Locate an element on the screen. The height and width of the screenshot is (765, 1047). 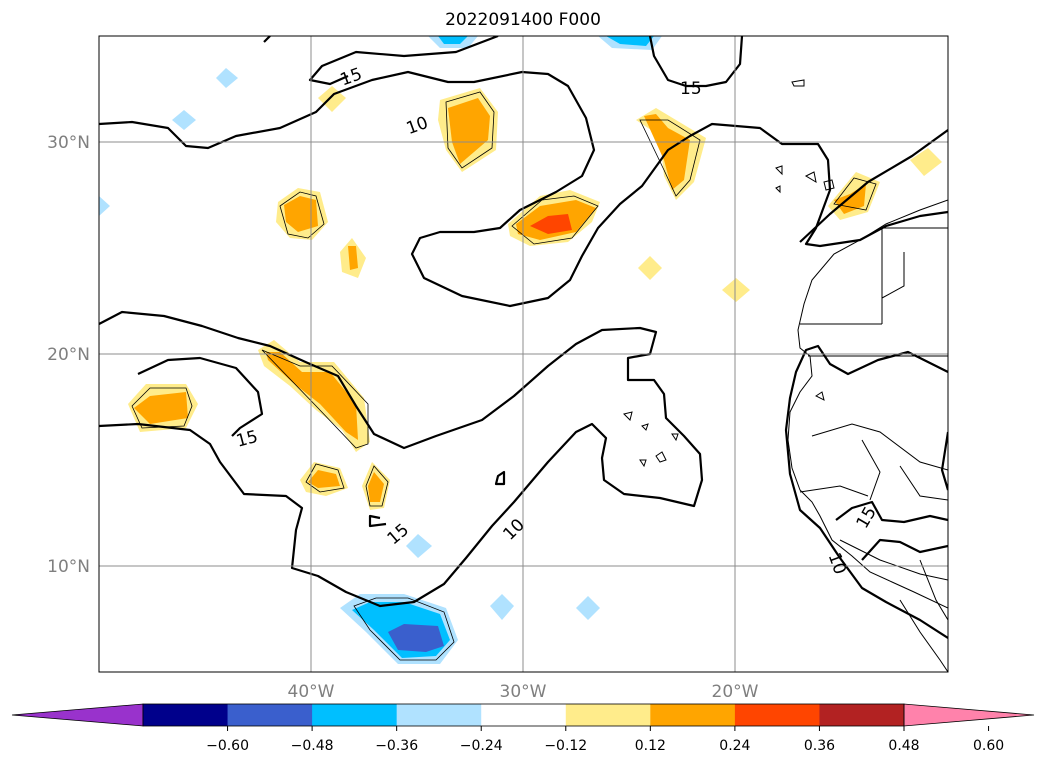
lat-label-10n: 10°N is located at coordinates (68, 567).